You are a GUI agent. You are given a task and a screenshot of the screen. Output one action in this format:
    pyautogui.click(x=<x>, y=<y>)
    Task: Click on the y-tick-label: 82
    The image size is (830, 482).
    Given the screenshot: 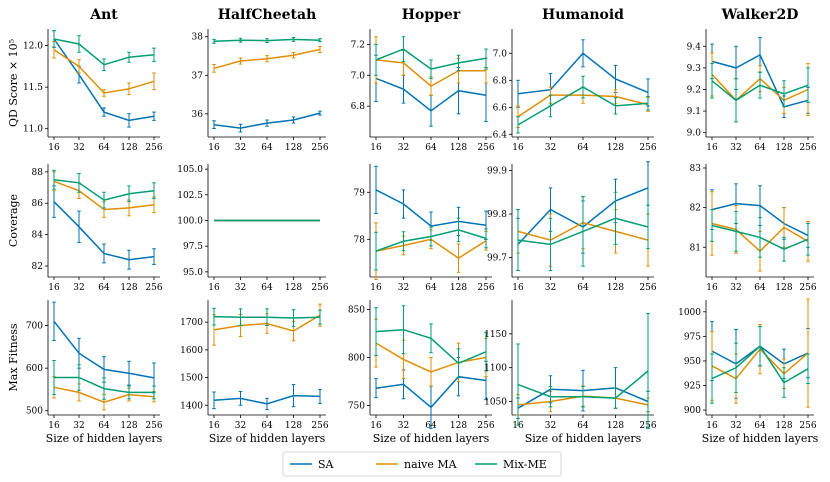 What is the action you would take?
    pyautogui.click(x=695, y=209)
    